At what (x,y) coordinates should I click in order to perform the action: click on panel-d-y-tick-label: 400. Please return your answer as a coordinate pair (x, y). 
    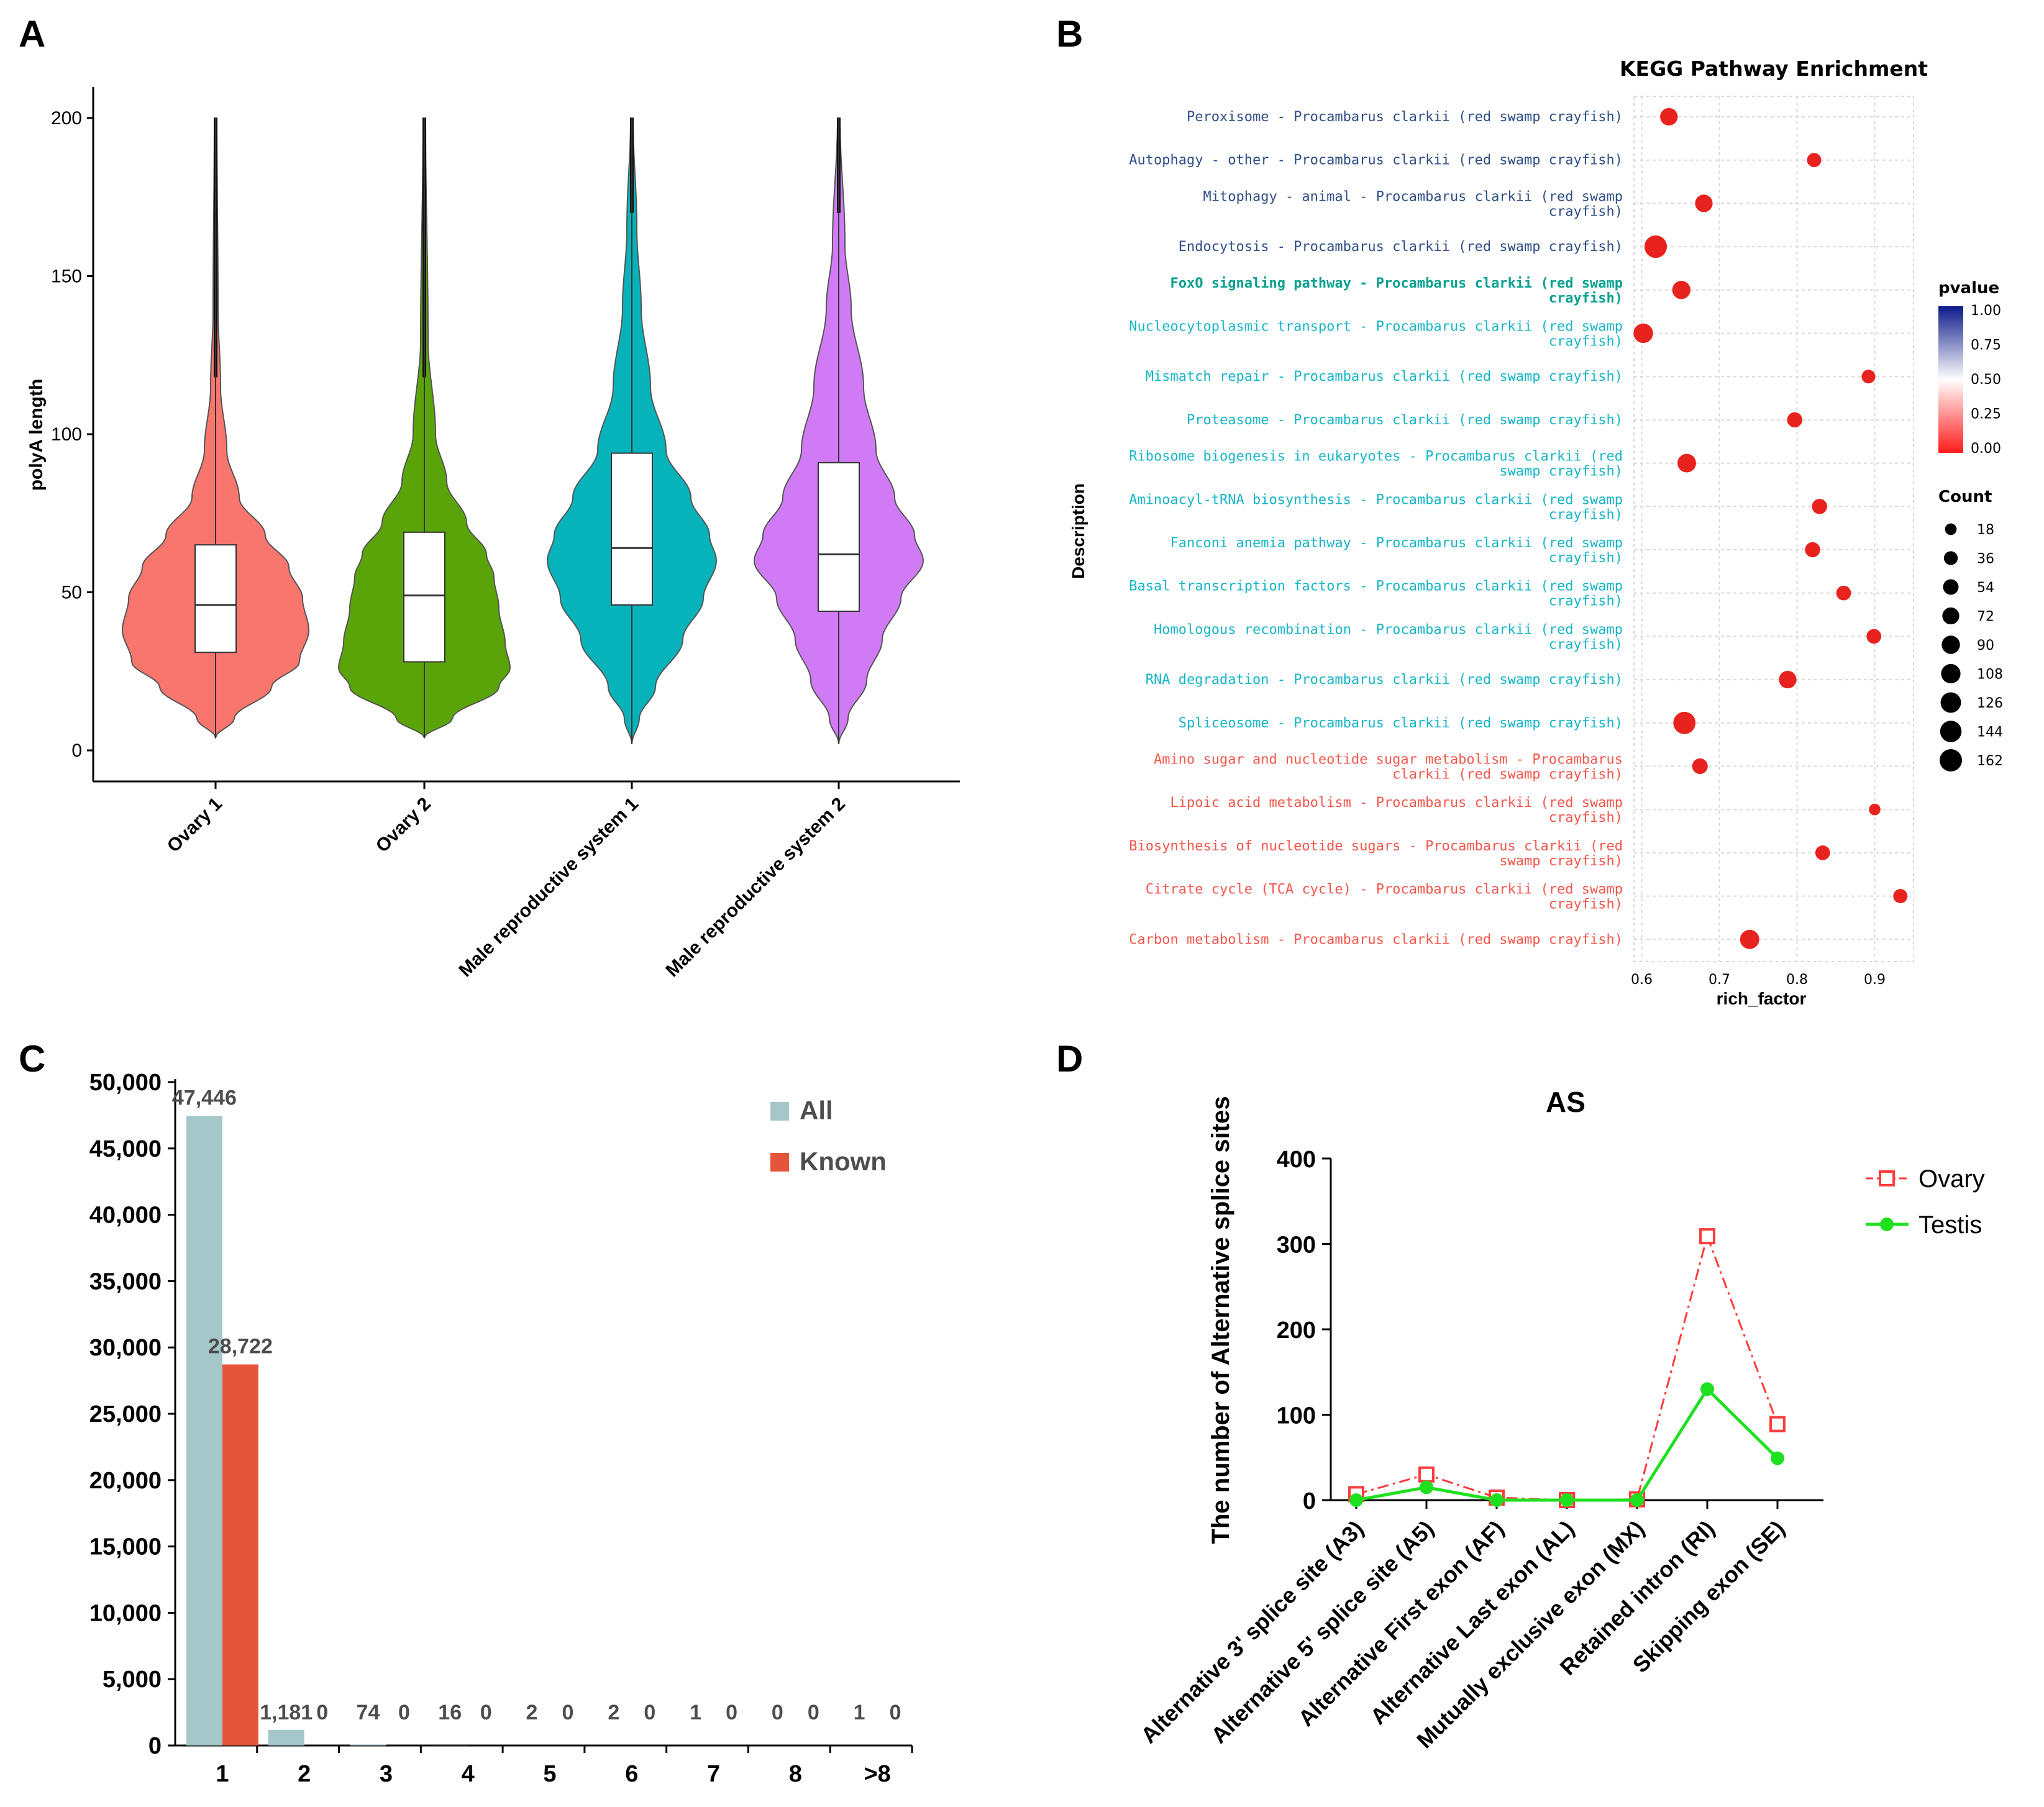
    Looking at the image, I should click on (1297, 1160).